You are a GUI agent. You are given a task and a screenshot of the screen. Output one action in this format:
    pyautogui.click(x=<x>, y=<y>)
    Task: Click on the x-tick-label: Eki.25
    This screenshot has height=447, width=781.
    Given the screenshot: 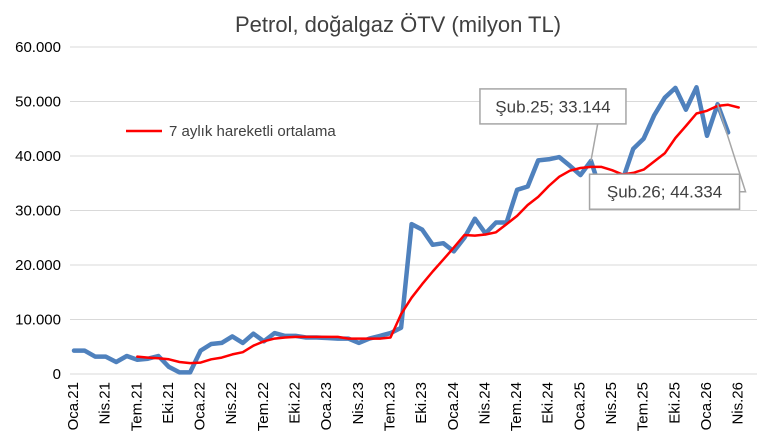 What is the action you would take?
    pyautogui.click(x=674, y=403)
    